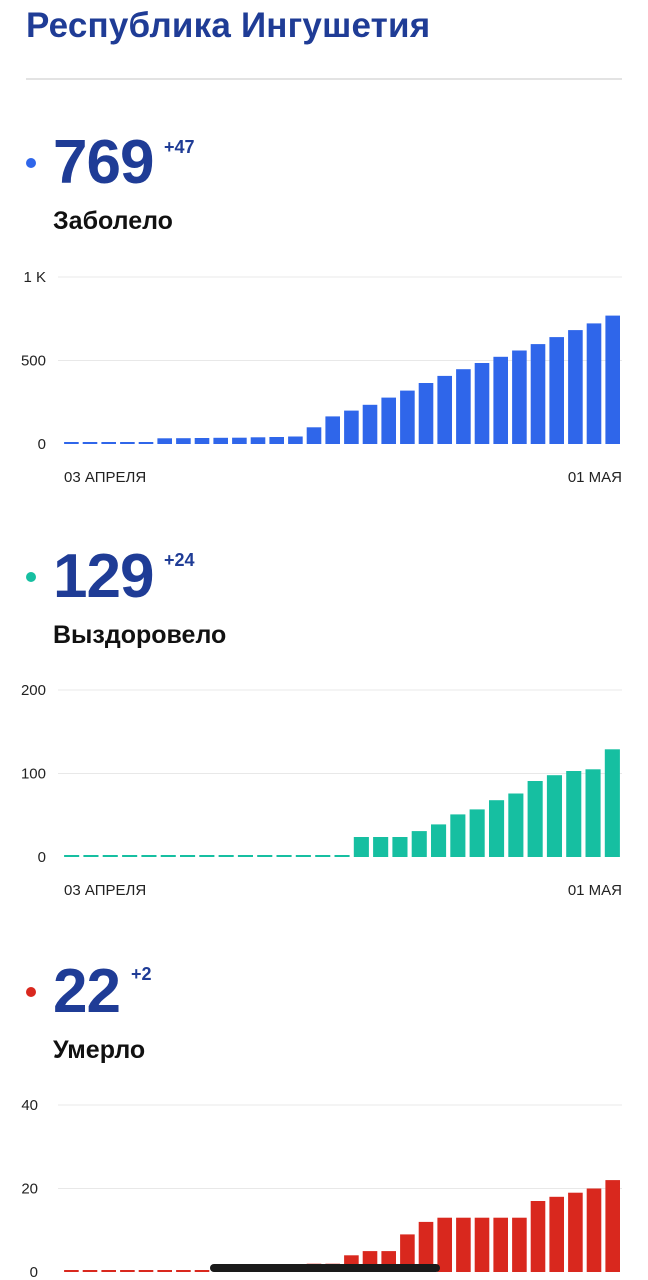 The width and height of the screenshot is (648, 1280). Describe the element at coordinates (103, 576) in the screenshot. I see `recovered-count: 129` at that location.